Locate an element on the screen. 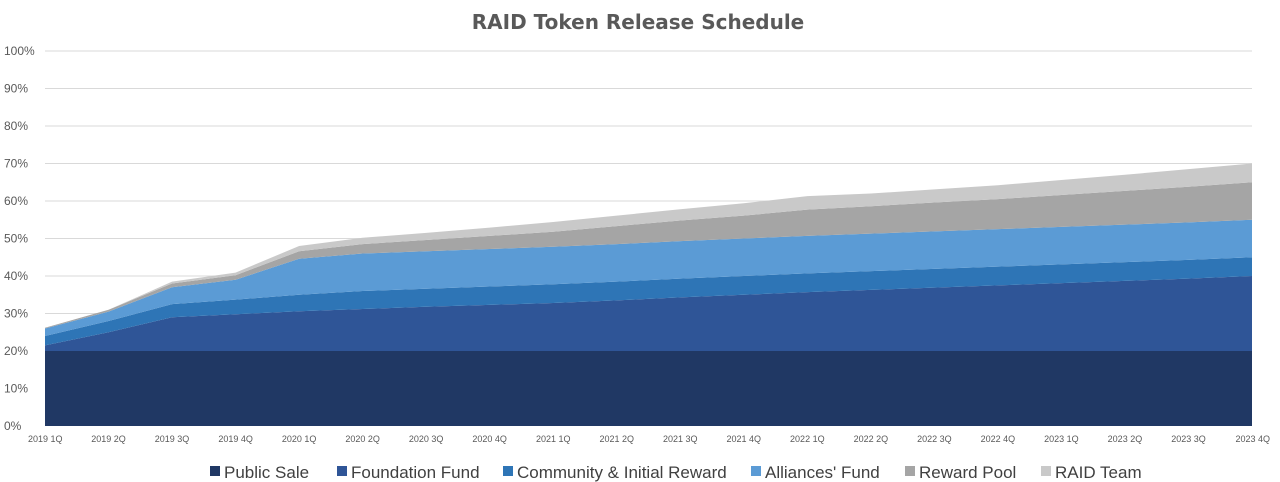 Image resolution: width=1280 pixels, height=482 pixels. legend-label: Public Sale is located at coordinates (266, 472).